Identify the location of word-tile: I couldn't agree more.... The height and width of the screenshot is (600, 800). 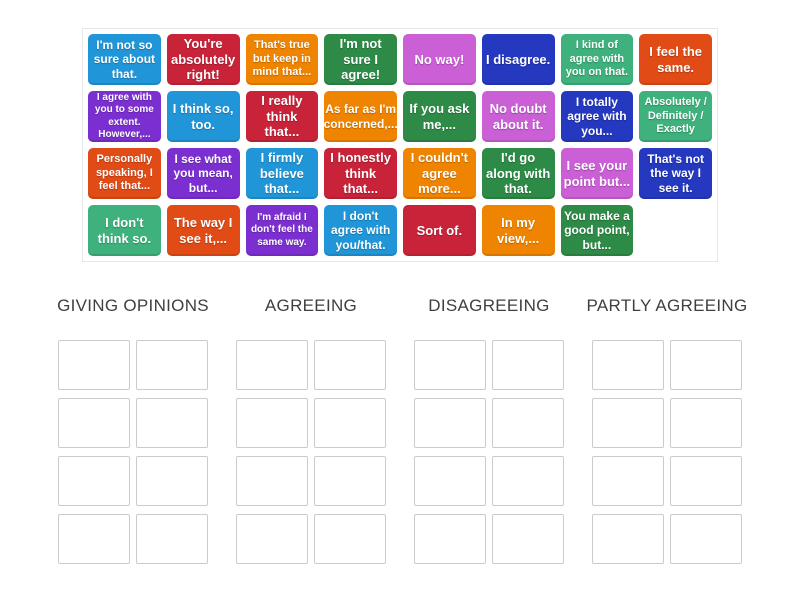
(439, 173).